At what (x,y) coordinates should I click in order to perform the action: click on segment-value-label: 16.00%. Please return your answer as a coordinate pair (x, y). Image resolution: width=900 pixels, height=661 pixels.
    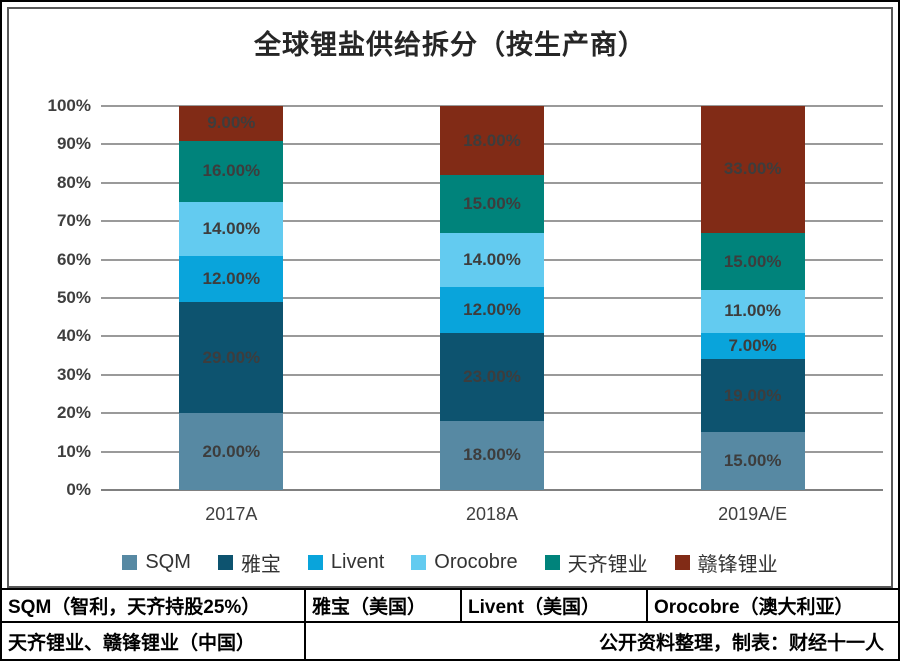
    Looking at the image, I should click on (231, 171).